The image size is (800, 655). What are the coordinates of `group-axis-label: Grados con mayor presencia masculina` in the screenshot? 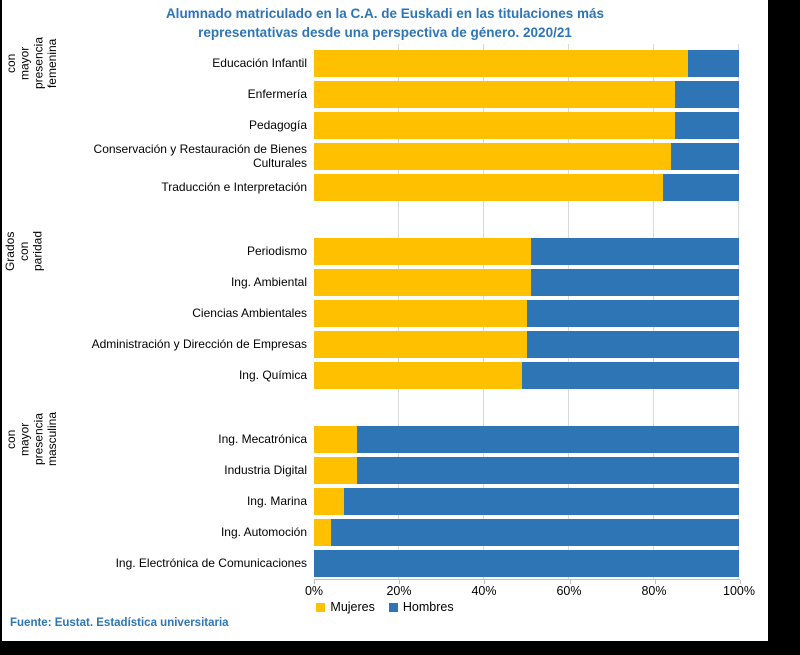 It's located at (30, 439).